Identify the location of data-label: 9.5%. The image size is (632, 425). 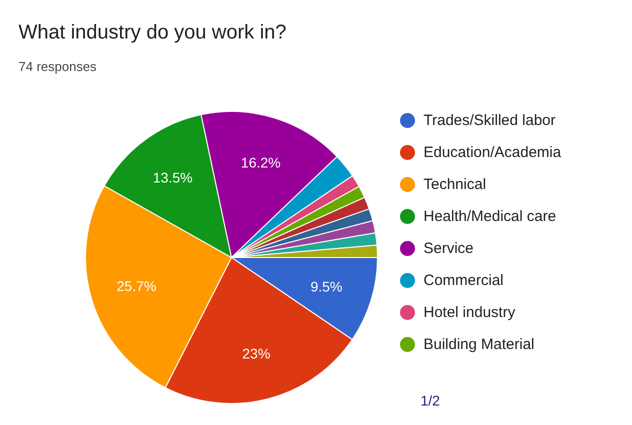
(326, 286).